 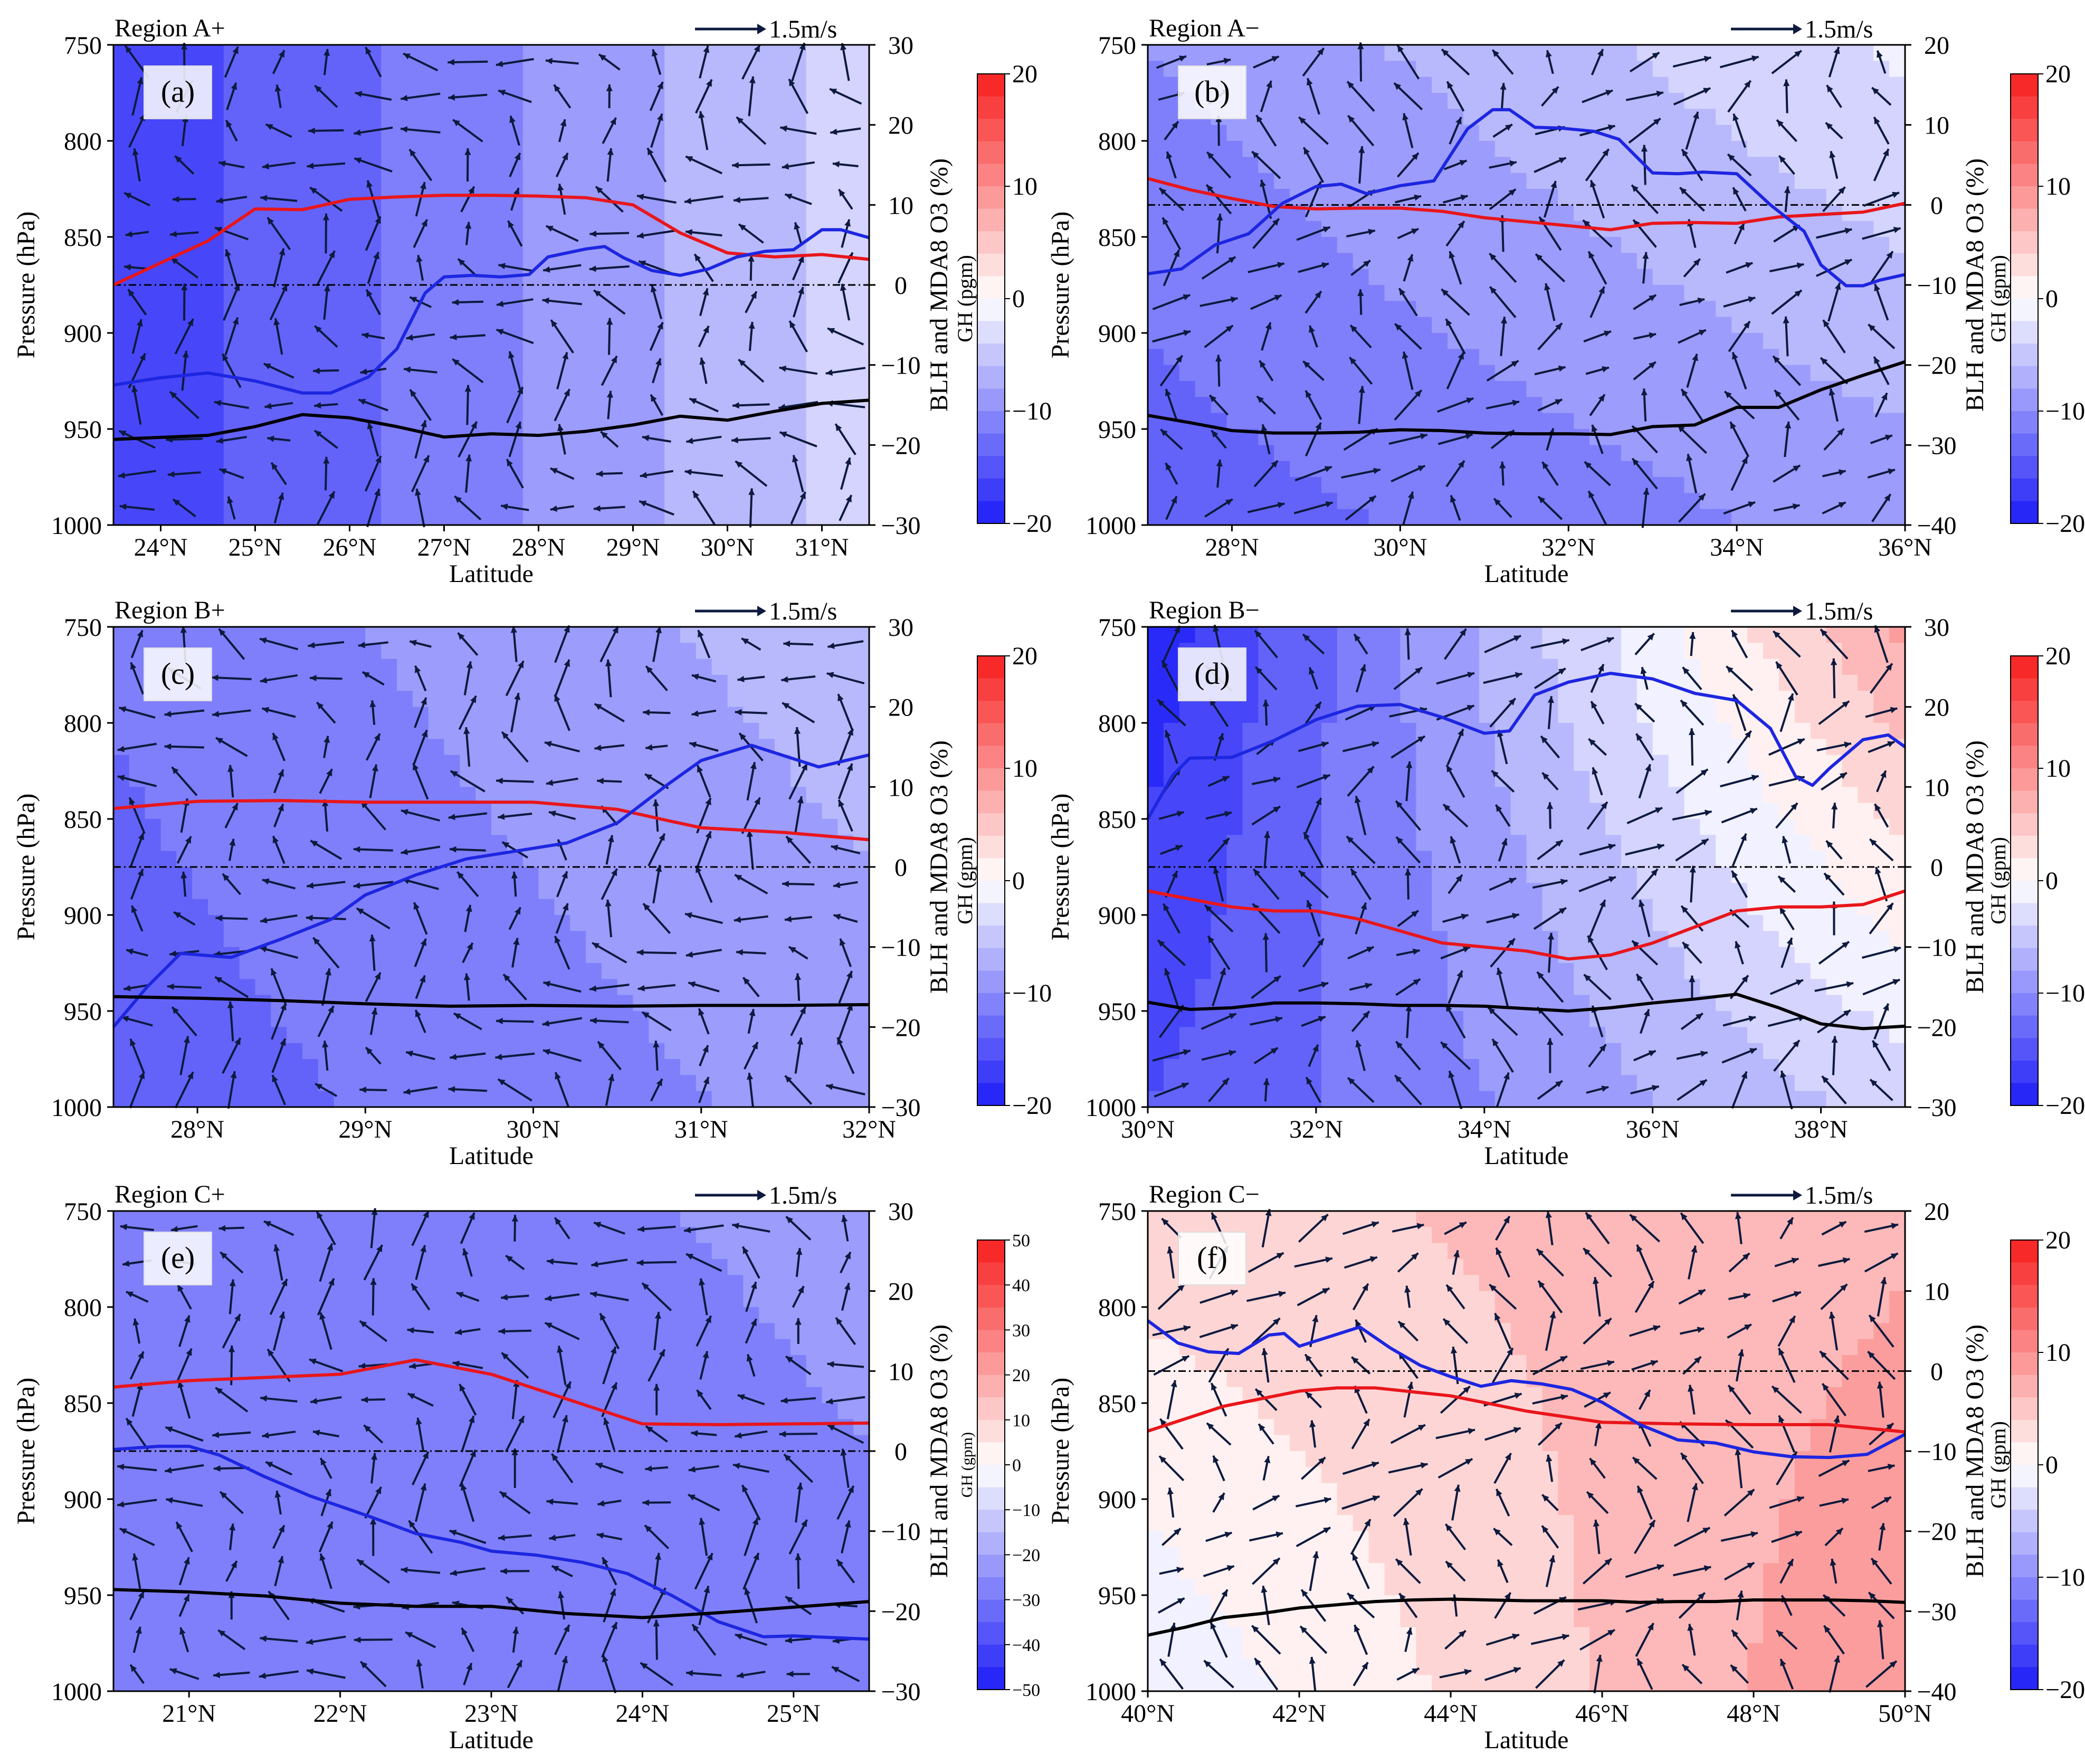 What do you see at coordinates (991, 423) in the screenshot?
I see `colorbar-segment` at bounding box center [991, 423].